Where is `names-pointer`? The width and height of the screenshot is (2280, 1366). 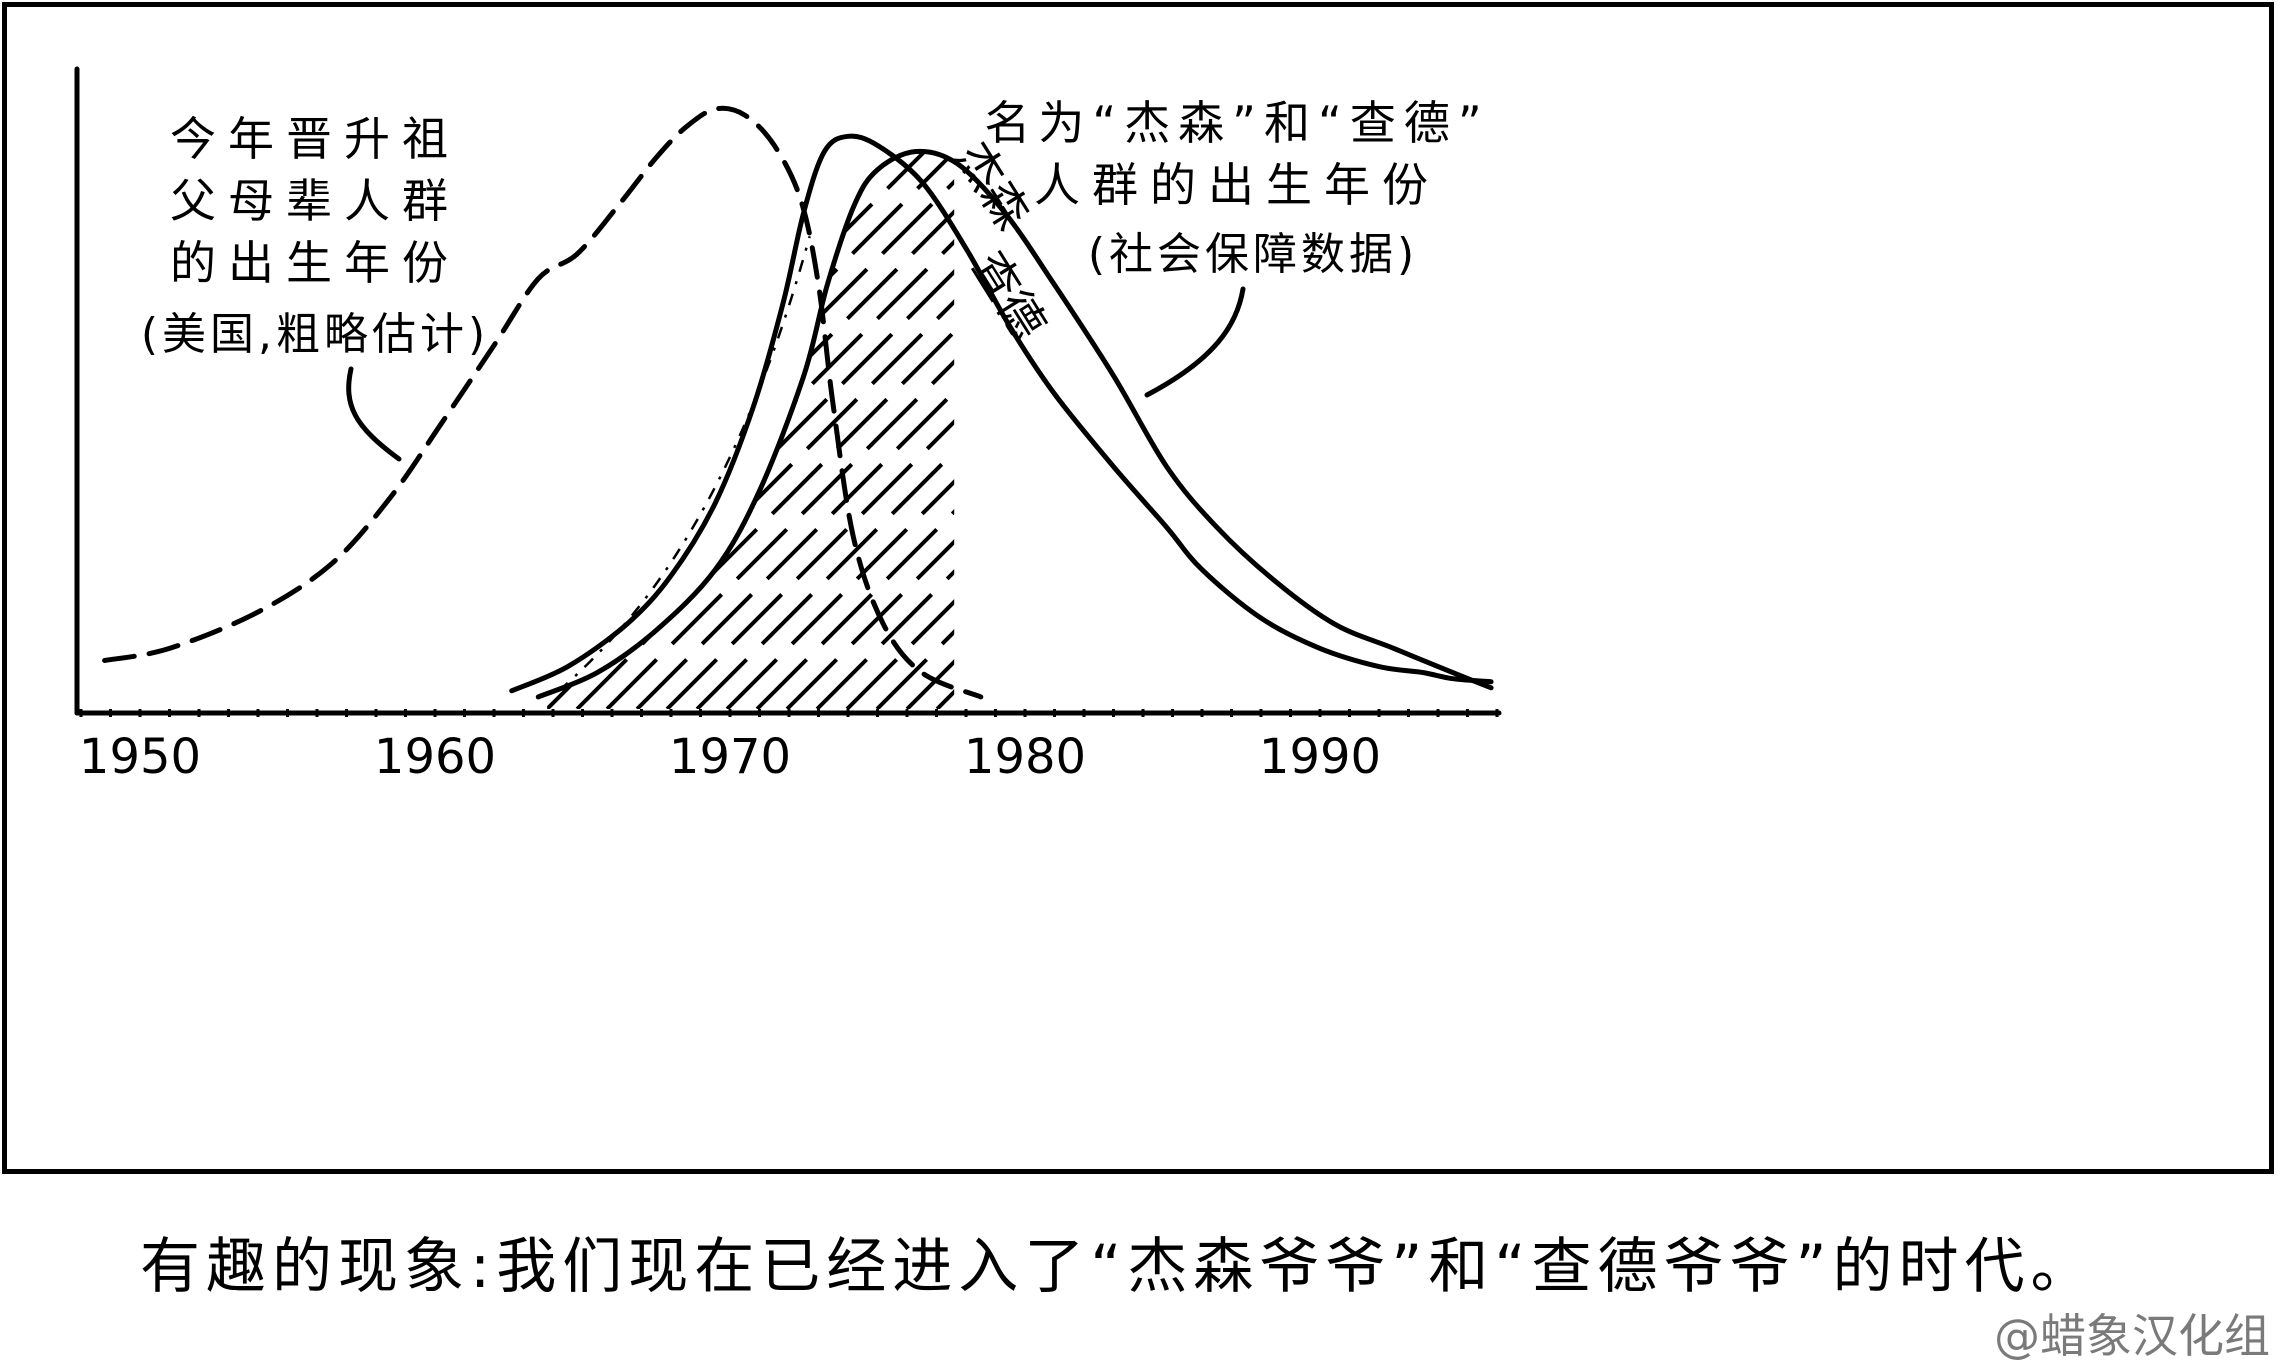 names-pointer is located at coordinates (1195, 342).